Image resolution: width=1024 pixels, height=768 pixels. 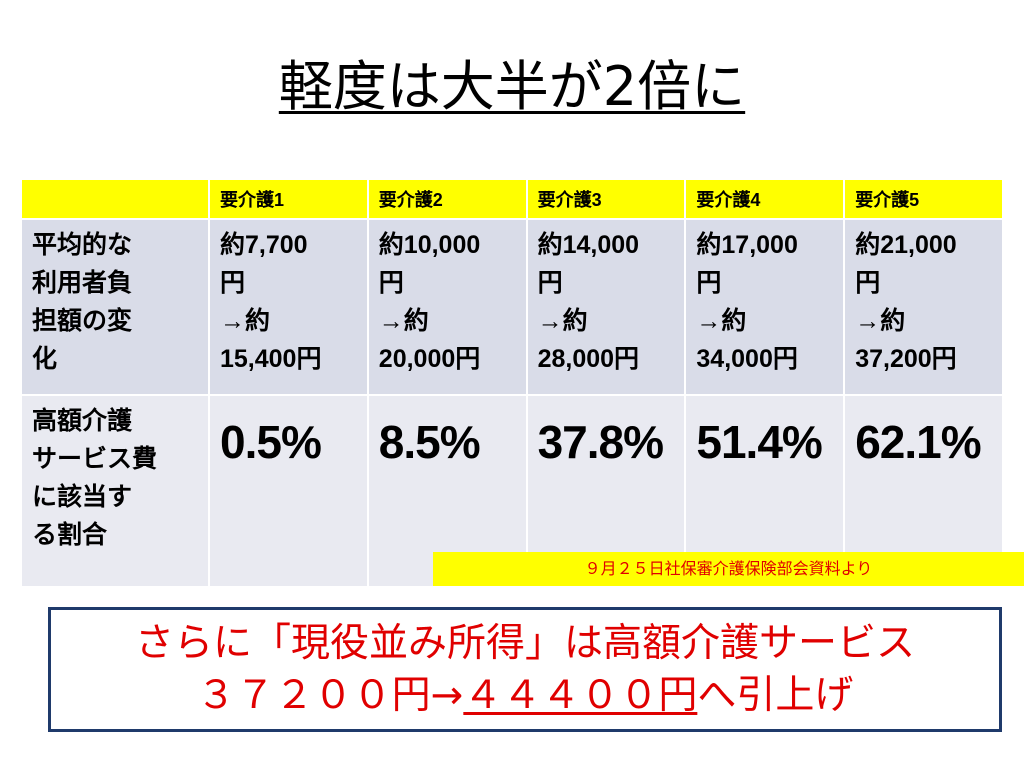 What do you see at coordinates (45, 359) in the screenshot?
I see `row-label-line: 化` at bounding box center [45, 359].